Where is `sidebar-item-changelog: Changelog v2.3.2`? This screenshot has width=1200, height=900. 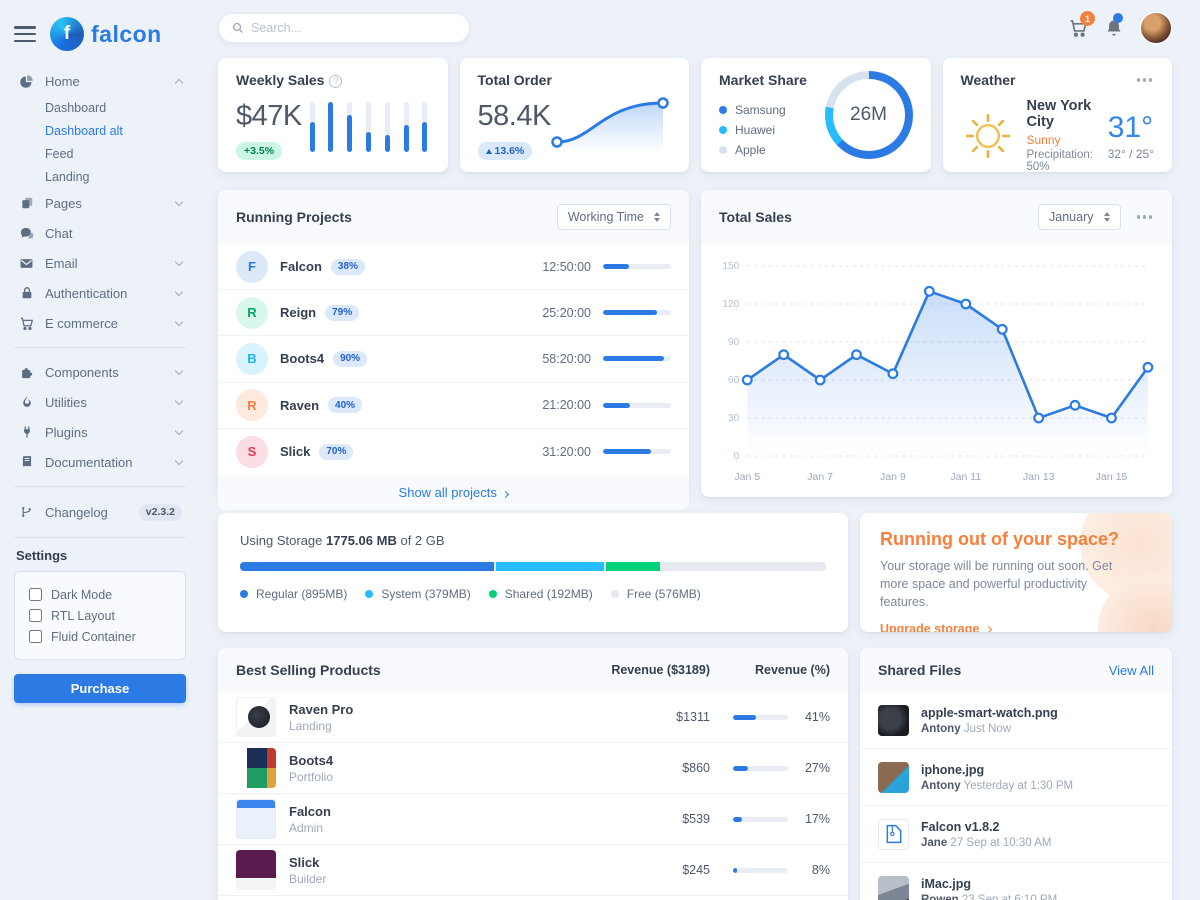
sidebar-item-changelog: Changelog v2.3.2 is located at coordinates (100, 512).